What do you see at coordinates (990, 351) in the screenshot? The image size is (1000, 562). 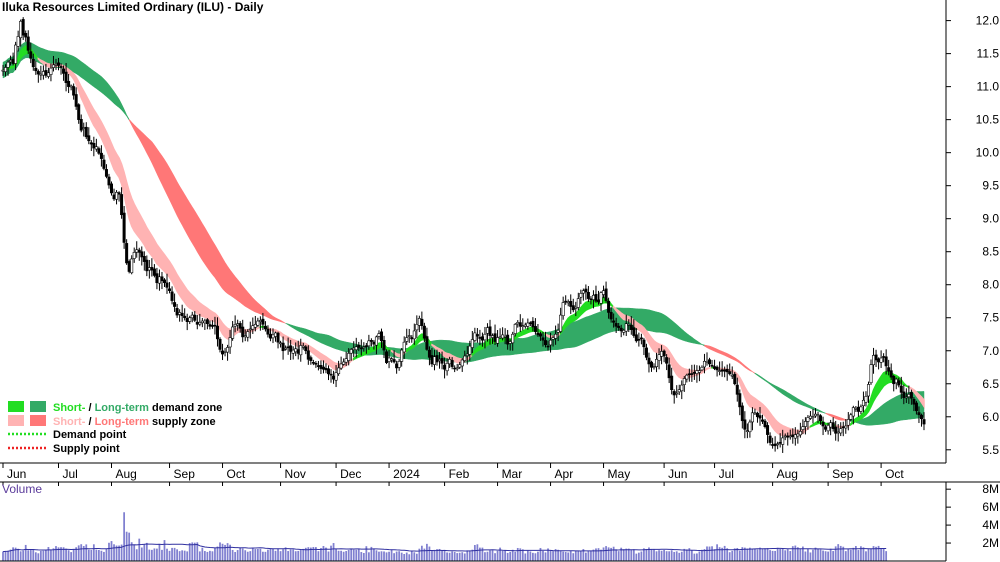 I see `price-tick-label: 7.0` at bounding box center [990, 351].